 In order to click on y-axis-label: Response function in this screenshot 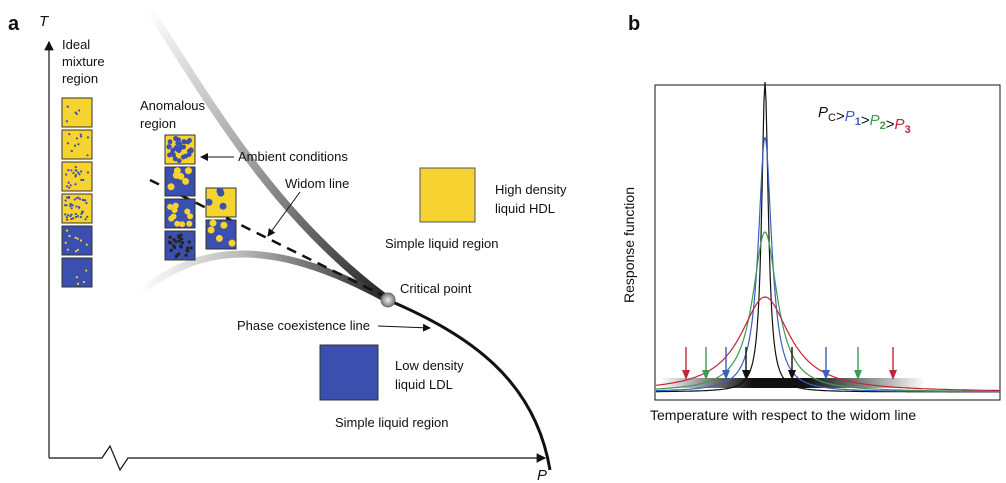, I will do `click(629, 245)`.